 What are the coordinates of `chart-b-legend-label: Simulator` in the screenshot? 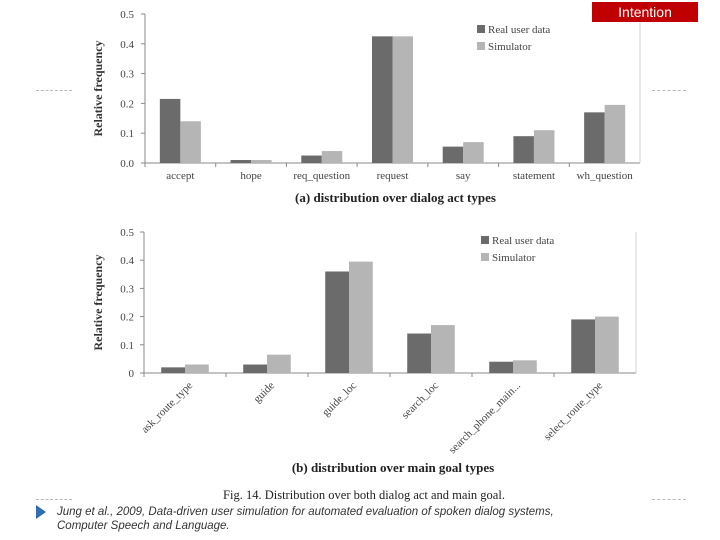 It's located at (514, 258).